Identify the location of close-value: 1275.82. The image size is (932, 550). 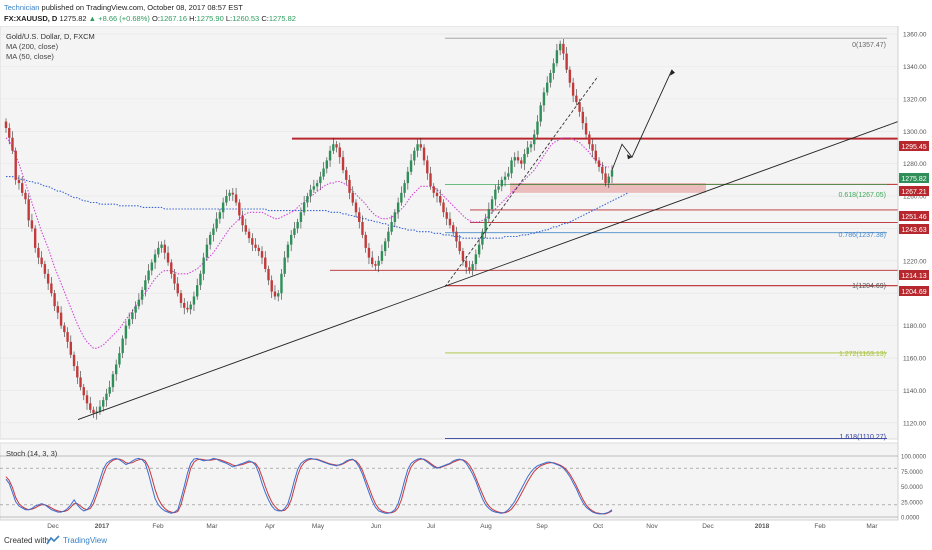
(282, 18).